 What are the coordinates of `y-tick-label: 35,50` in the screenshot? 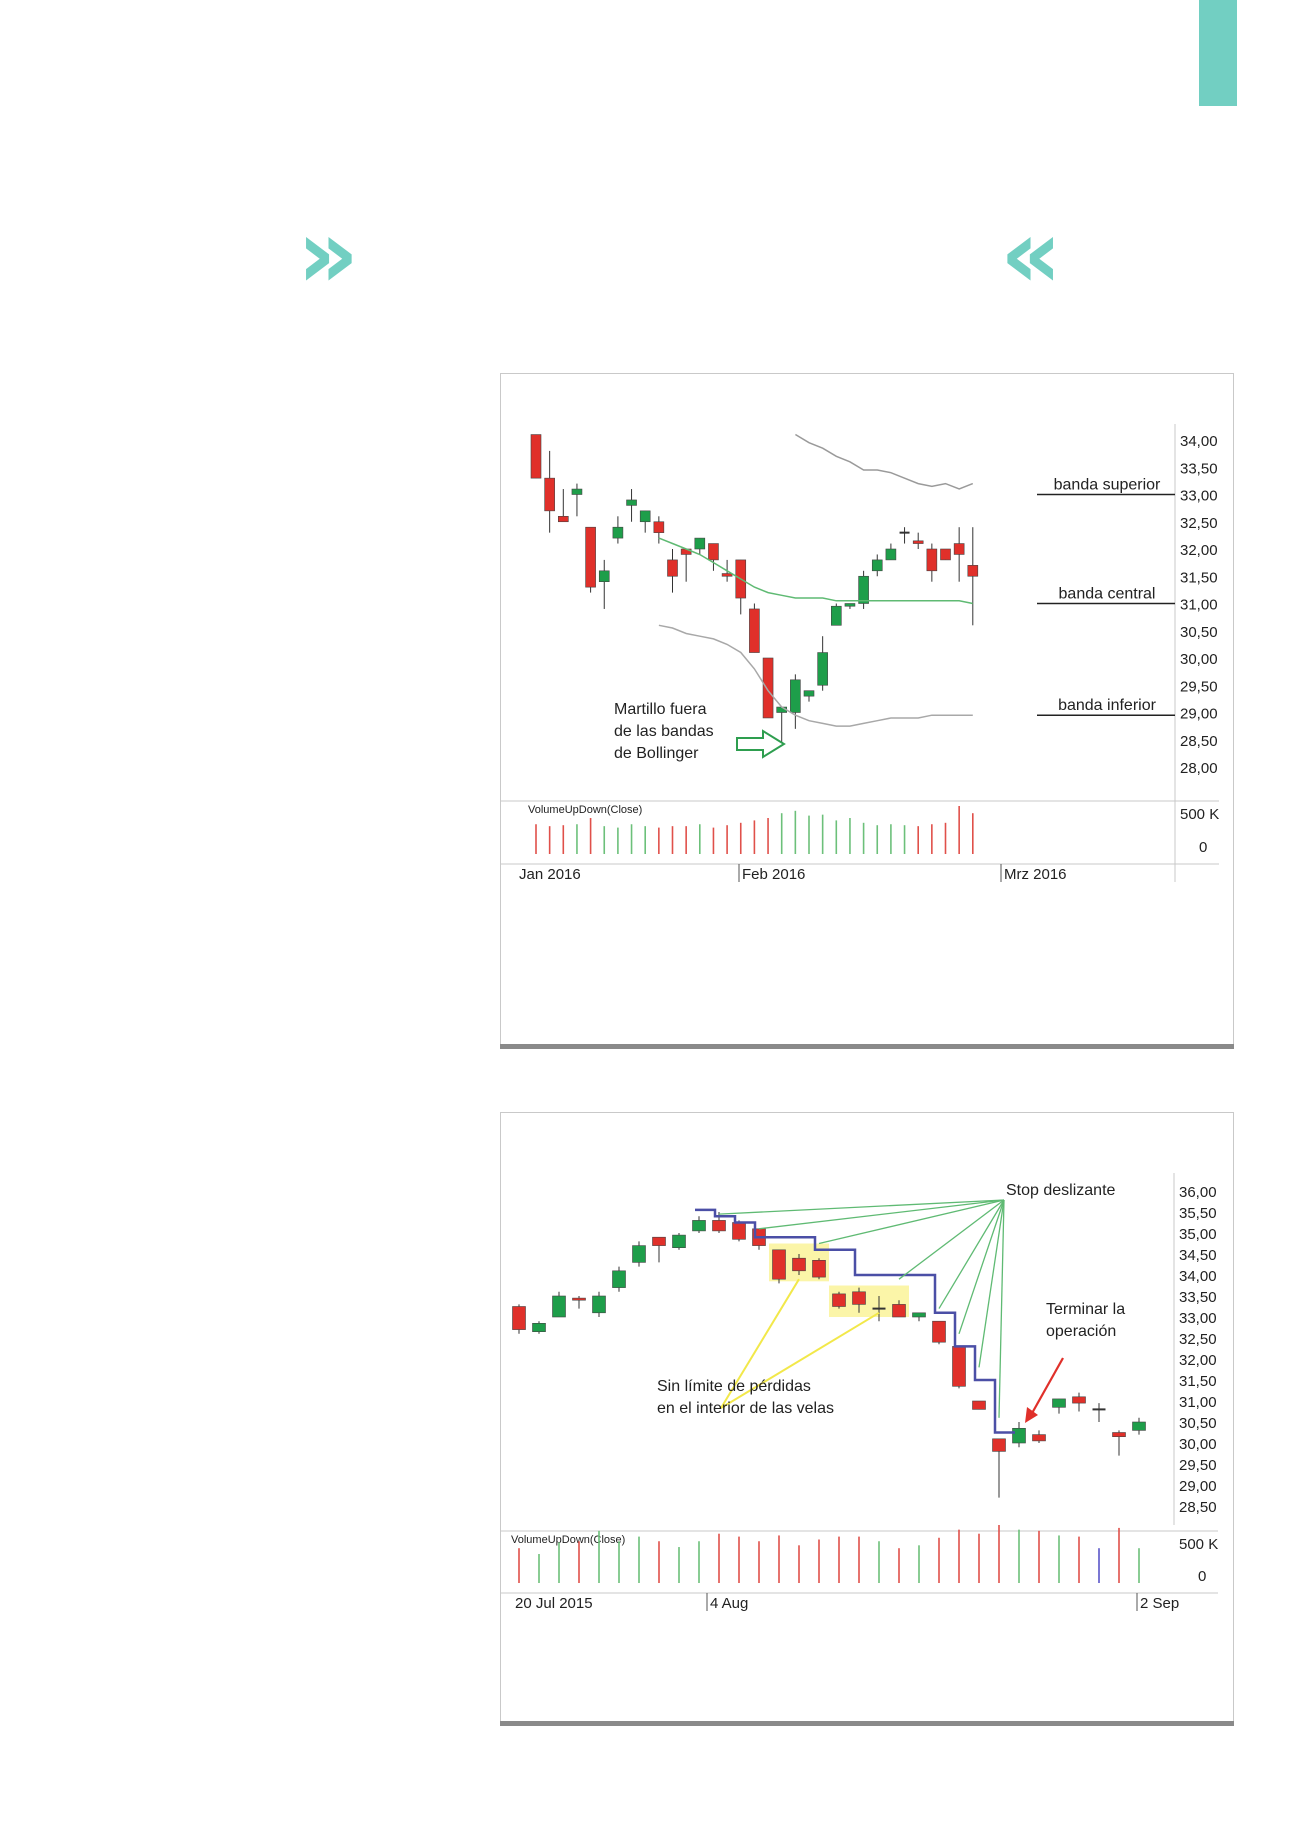 It's located at (1198, 1213).